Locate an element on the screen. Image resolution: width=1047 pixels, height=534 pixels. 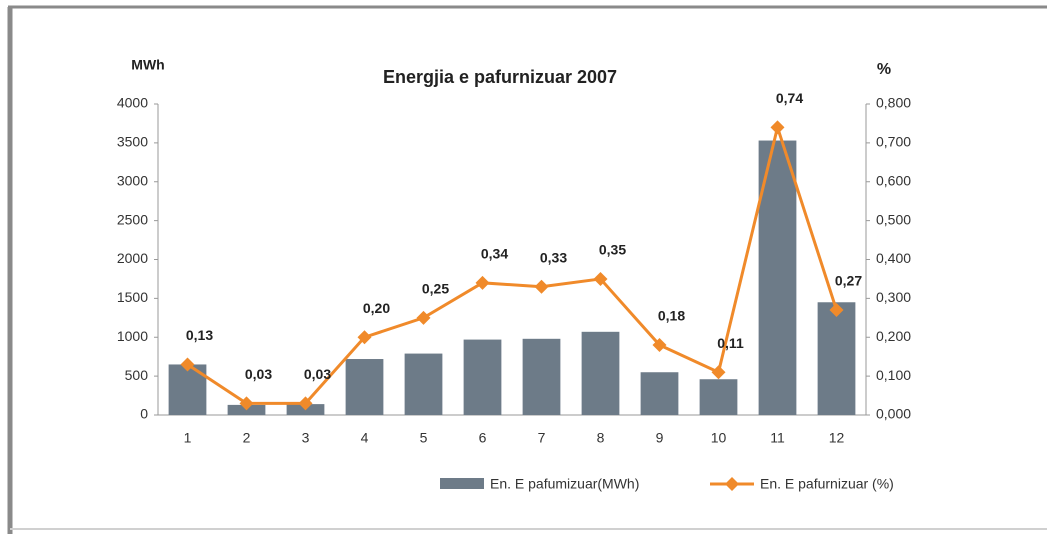
y-tick-label: 0 is located at coordinates (144, 414).